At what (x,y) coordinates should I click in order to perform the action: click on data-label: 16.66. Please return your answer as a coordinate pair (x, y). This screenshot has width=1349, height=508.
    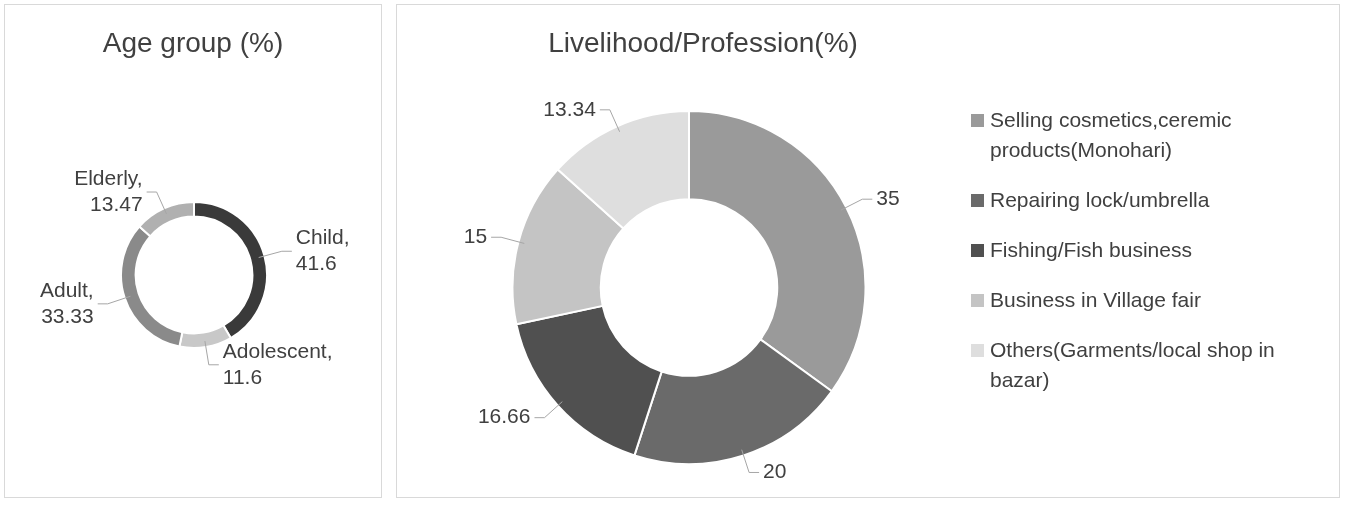
    Looking at the image, I should click on (504, 416).